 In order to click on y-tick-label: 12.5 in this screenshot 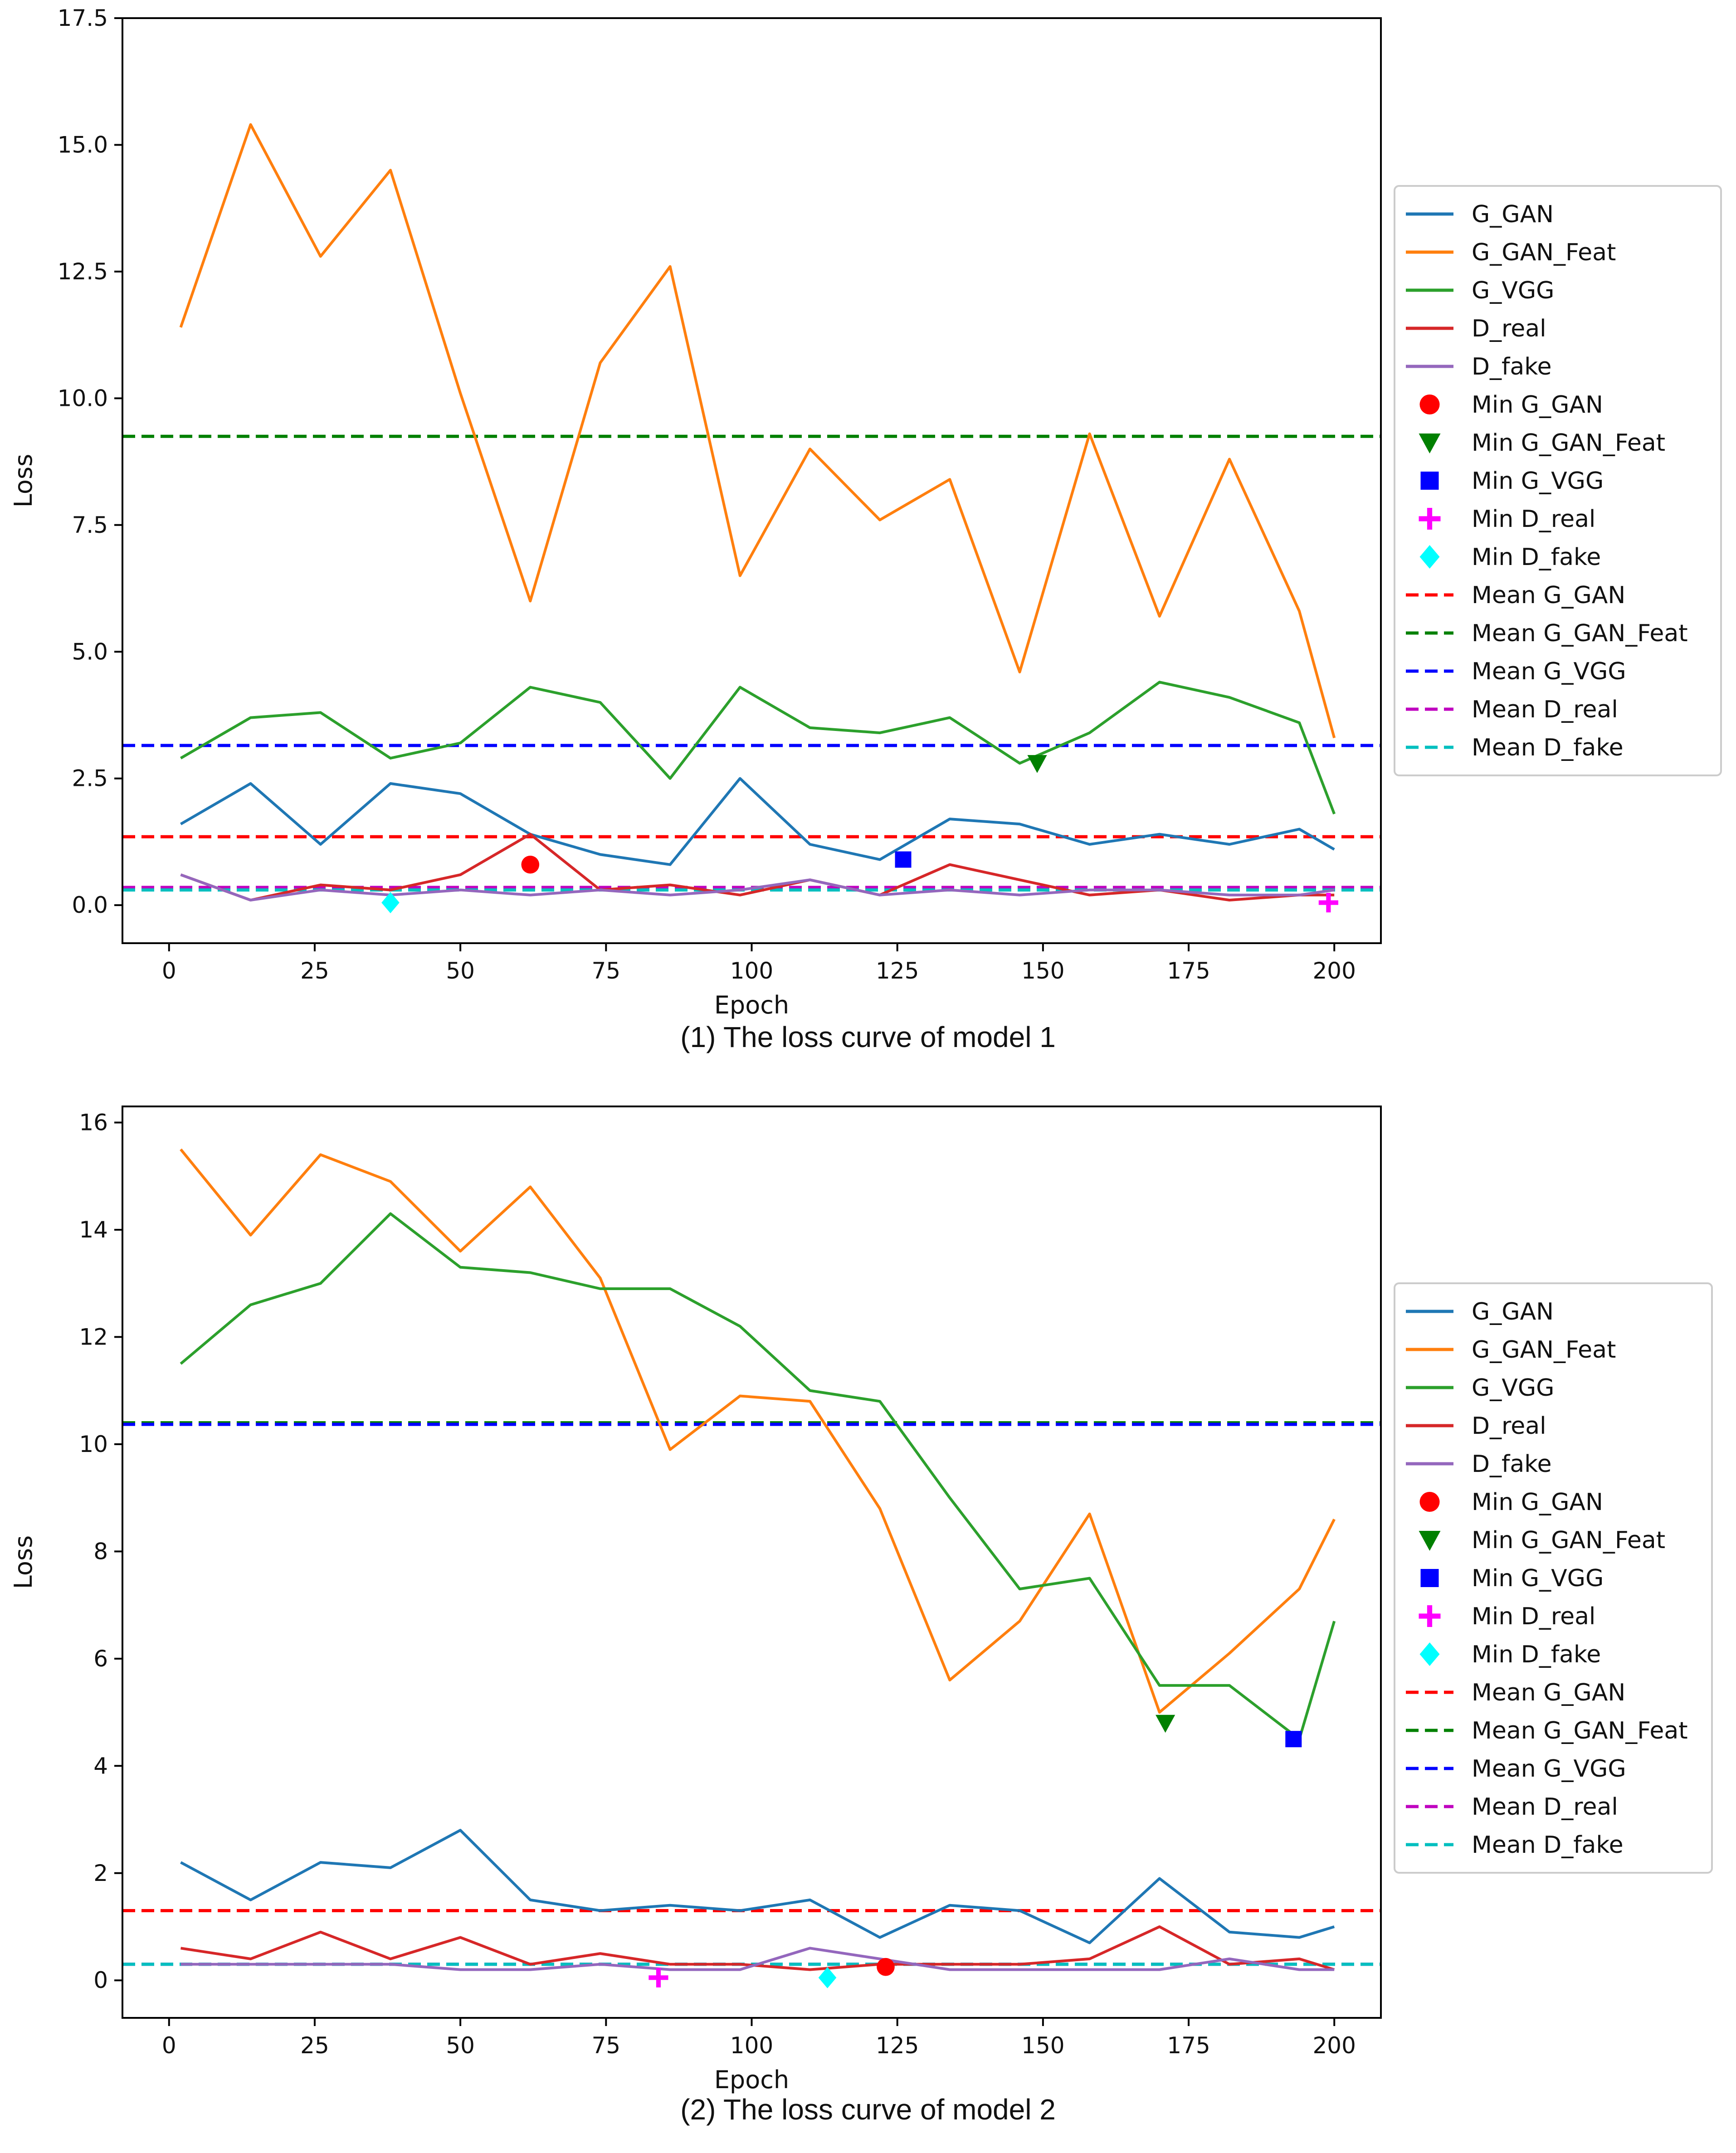, I will do `click(83, 271)`.